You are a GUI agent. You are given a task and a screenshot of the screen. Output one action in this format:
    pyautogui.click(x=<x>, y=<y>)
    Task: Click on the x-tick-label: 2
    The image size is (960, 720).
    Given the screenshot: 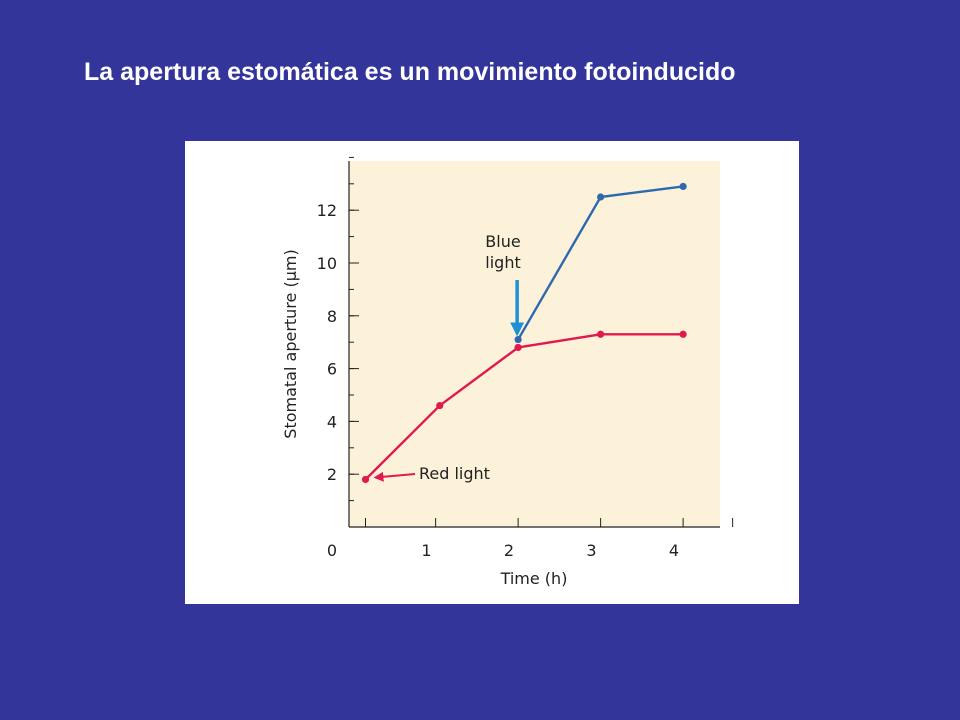 What is the action you would take?
    pyautogui.click(x=509, y=550)
    